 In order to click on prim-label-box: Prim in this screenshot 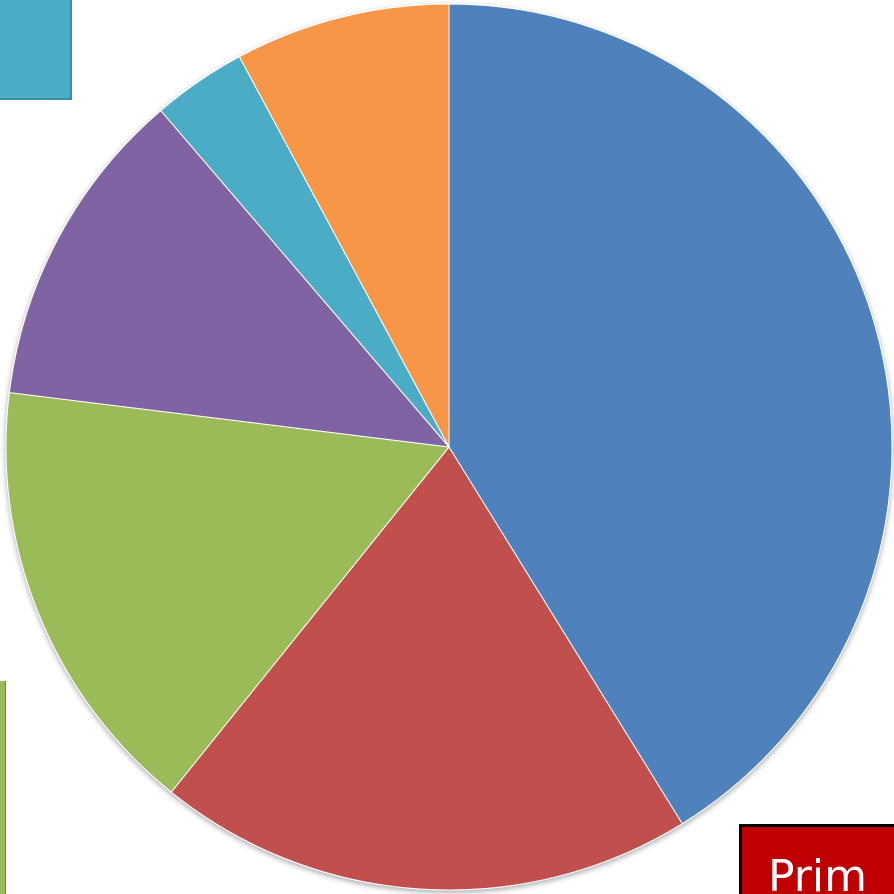, I will do `click(816, 859)`.